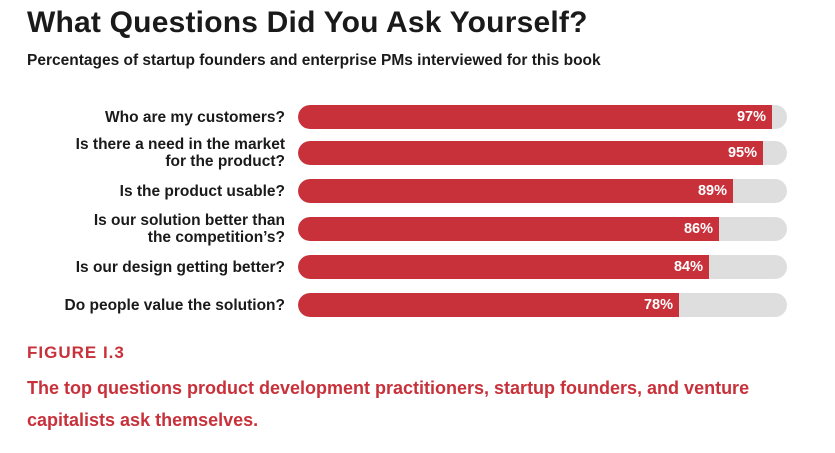 This screenshot has width=835, height=453. Describe the element at coordinates (530, 153) in the screenshot. I see `bar: 95%` at that location.